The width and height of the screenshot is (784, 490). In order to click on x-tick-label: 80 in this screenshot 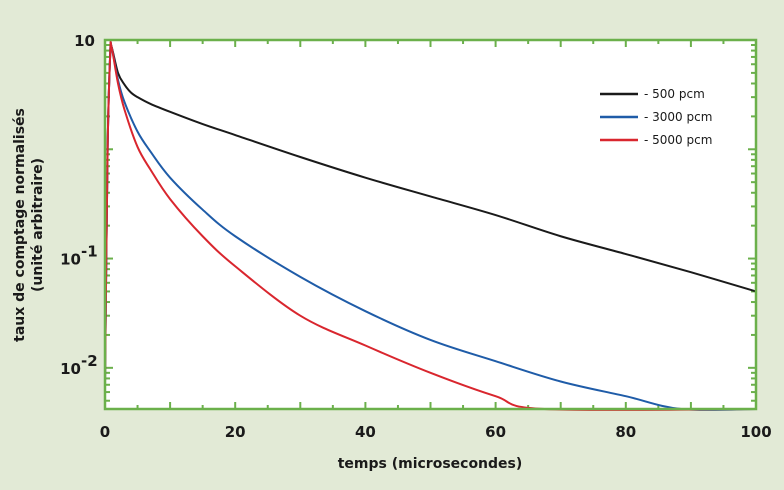, I will do `click(625, 432)`.